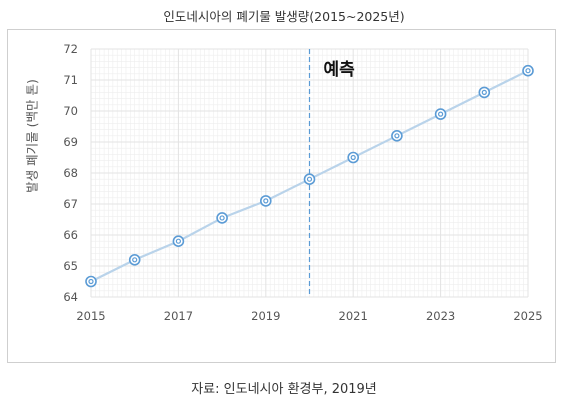 The height and width of the screenshot is (403, 568). I want to click on y-tick-label: 65, so click(70, 266).